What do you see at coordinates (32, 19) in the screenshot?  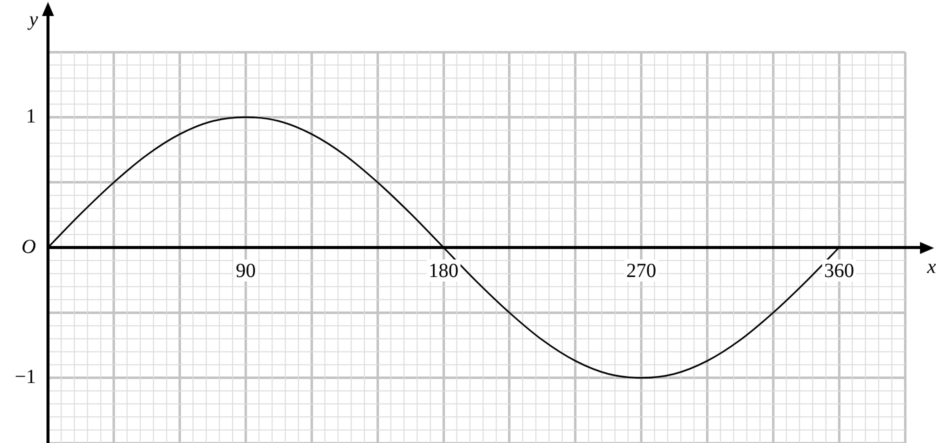 I see `y-axis-title: y` at bounding box center [32, 19].